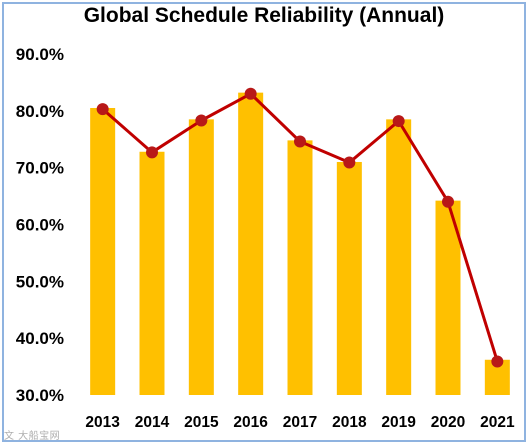 This screenshot has width=528, height=444. I want to click on y-tick-label: 60.0%, so click(40, 225).